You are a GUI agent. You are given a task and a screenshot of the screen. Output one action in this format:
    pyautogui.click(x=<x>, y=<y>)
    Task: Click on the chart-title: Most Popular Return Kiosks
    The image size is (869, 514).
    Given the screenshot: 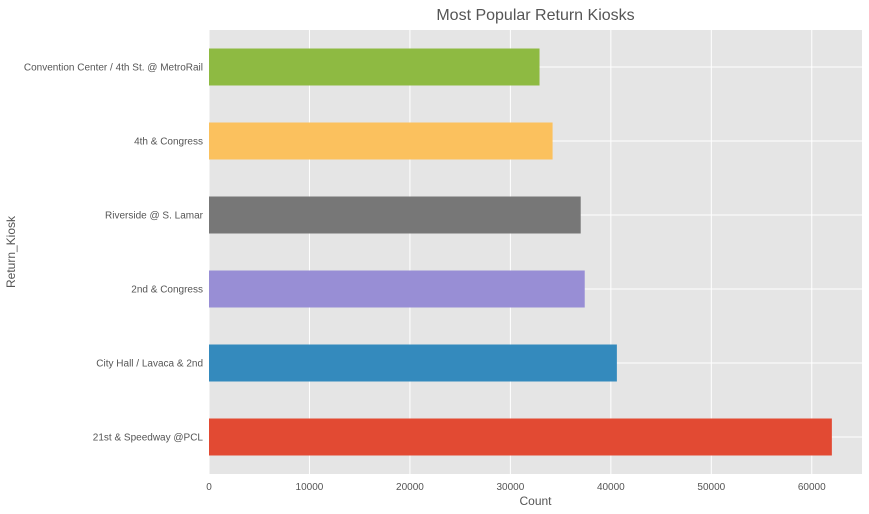 What is the action you would take?
    pyautogui.click(x=535, y=15)
    